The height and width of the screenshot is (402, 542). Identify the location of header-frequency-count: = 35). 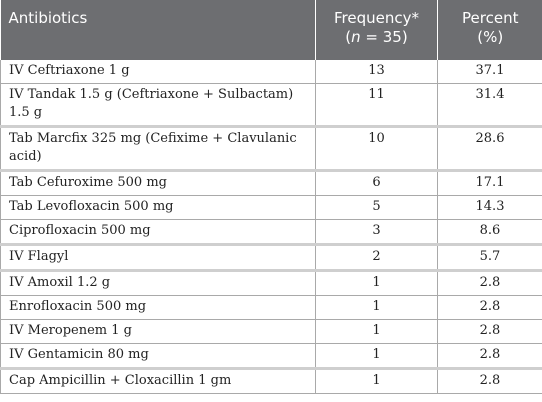
(384, 37).